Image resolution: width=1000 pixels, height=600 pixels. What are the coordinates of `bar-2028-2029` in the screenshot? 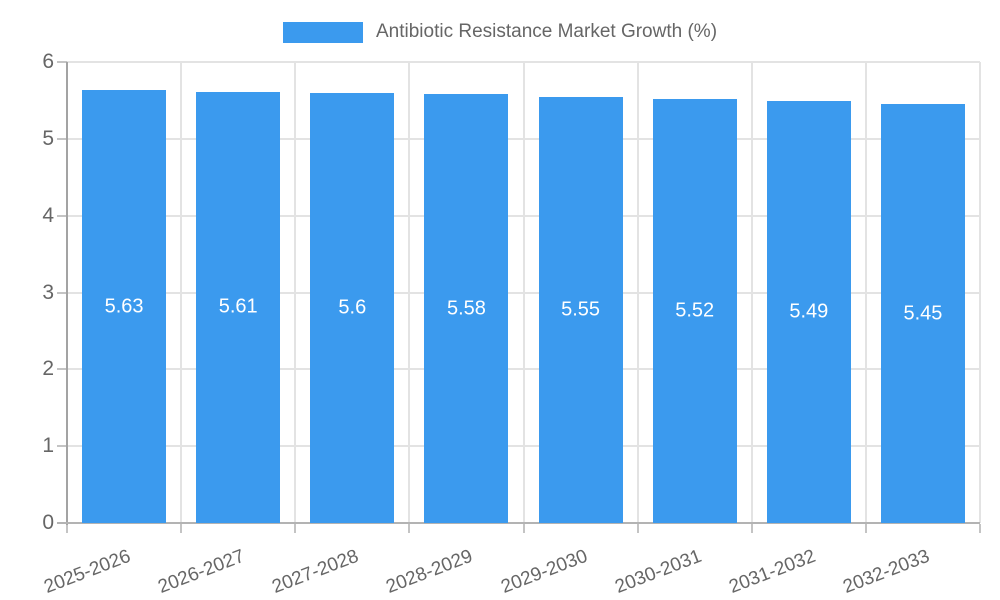 It's located at (466, 308).